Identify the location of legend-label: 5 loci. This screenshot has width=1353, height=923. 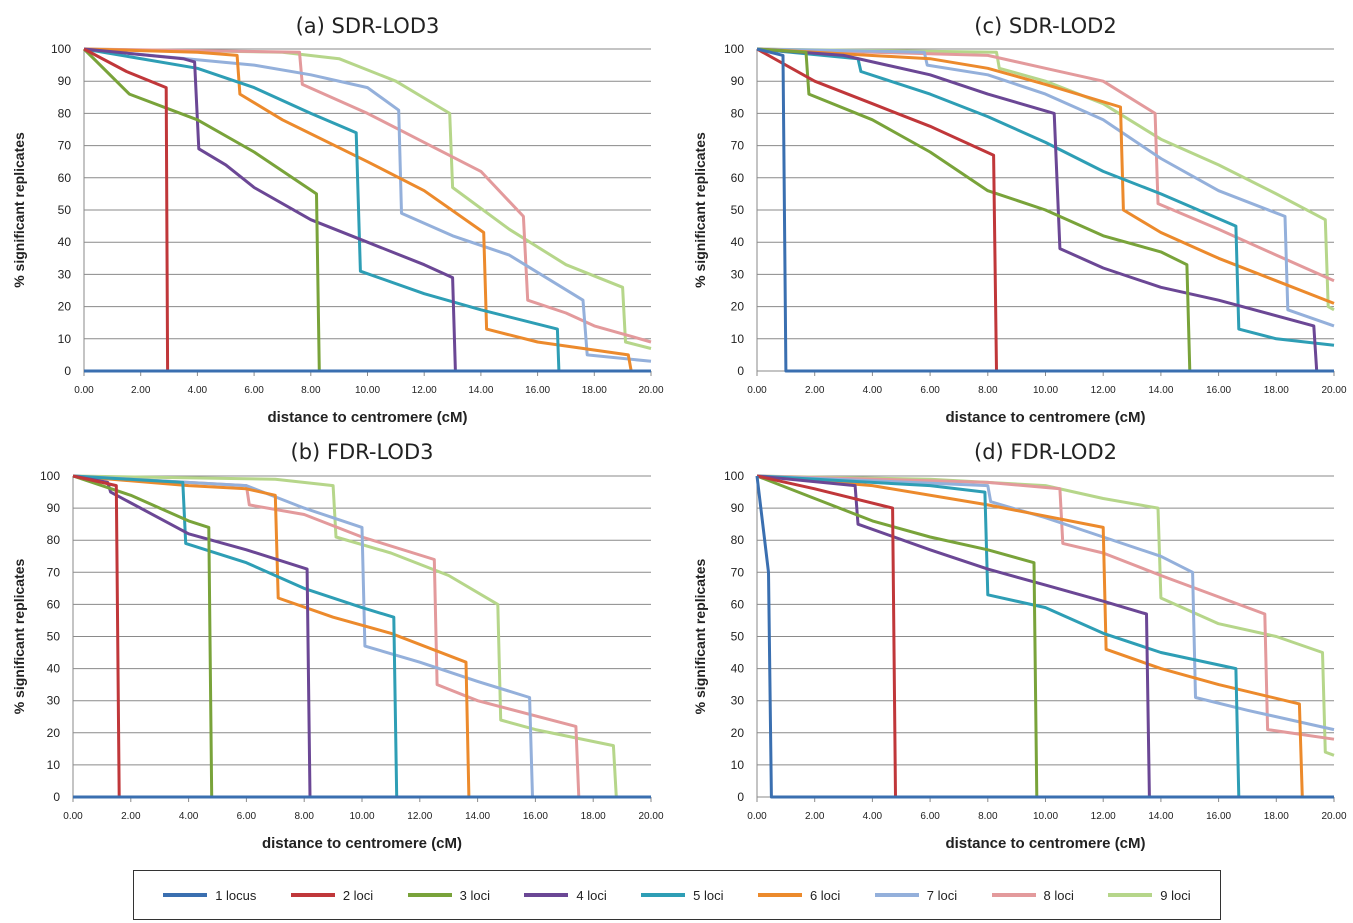
(708, 895).